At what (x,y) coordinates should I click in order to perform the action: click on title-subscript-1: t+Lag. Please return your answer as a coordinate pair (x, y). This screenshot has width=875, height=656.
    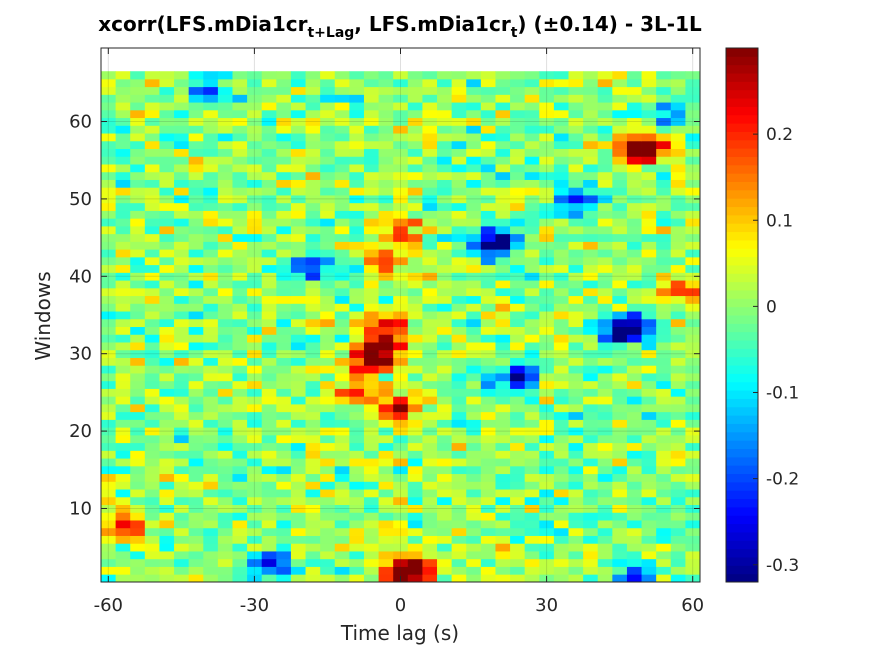
    Looking at the image, I should click on (331, 33).